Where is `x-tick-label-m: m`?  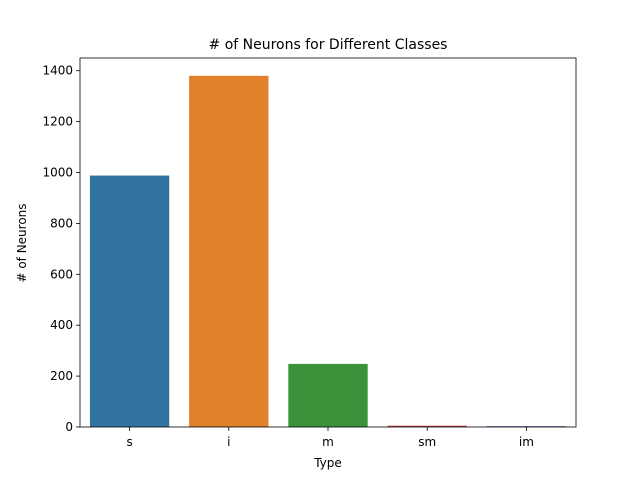 x-tick-label-m: m is located at coordinates (328, 442).